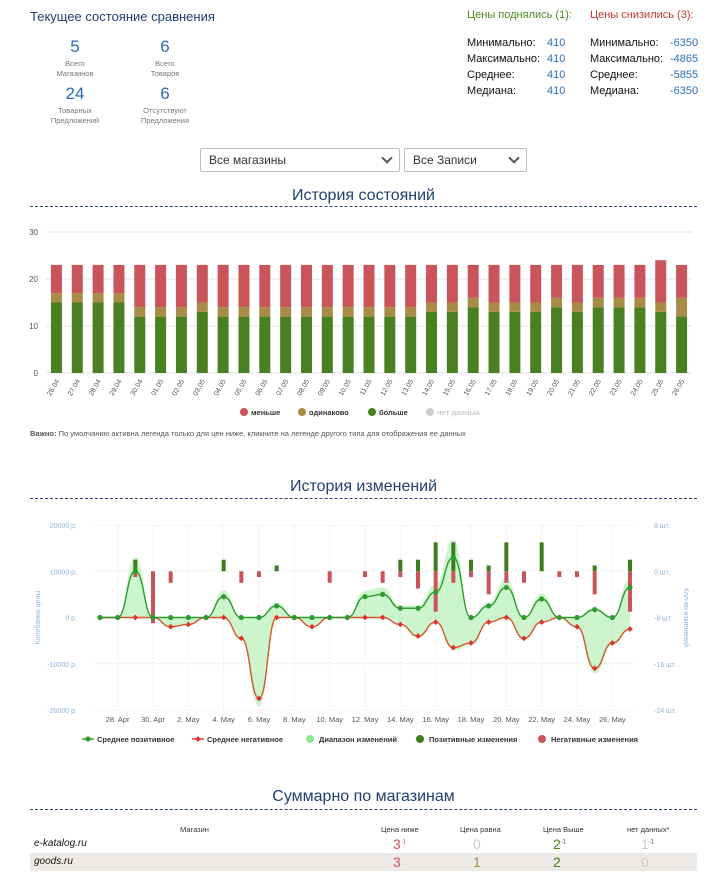 The height and width of the screenshot is (877, 727). What do you see at coordinates (324, 387) in the screenshot?
I see `x-tick-label: 09.05` at bounding box center [324, 387].